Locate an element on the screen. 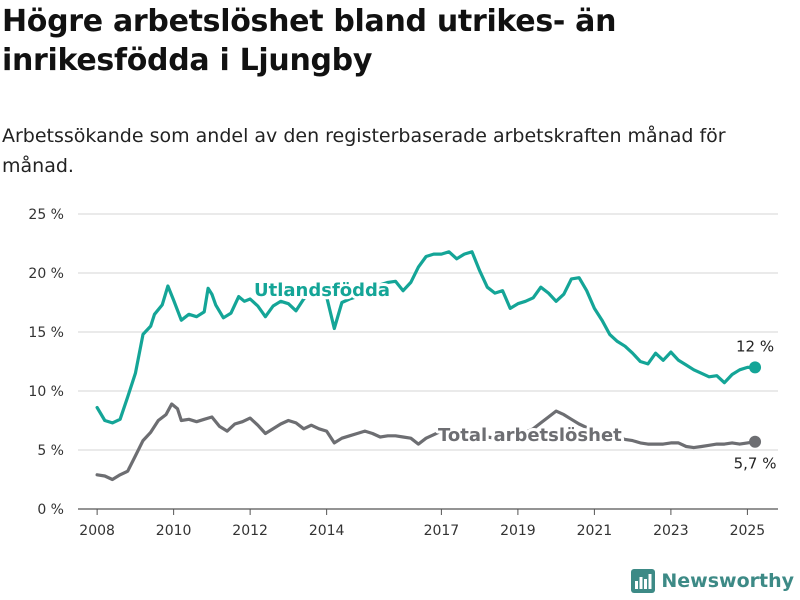 This screenshot has width=800, height=600. series-name-label: Utlandsfödda is located at coordinates (322, 290).